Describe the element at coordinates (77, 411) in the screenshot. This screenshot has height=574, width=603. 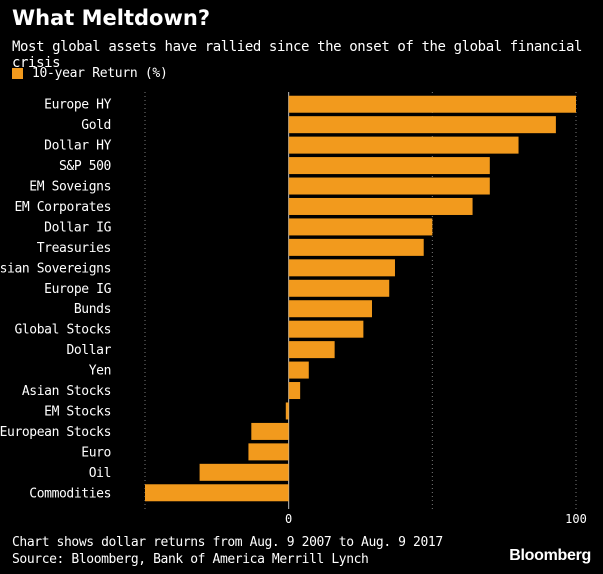
I see `category-label: EM Stocks` at that location.